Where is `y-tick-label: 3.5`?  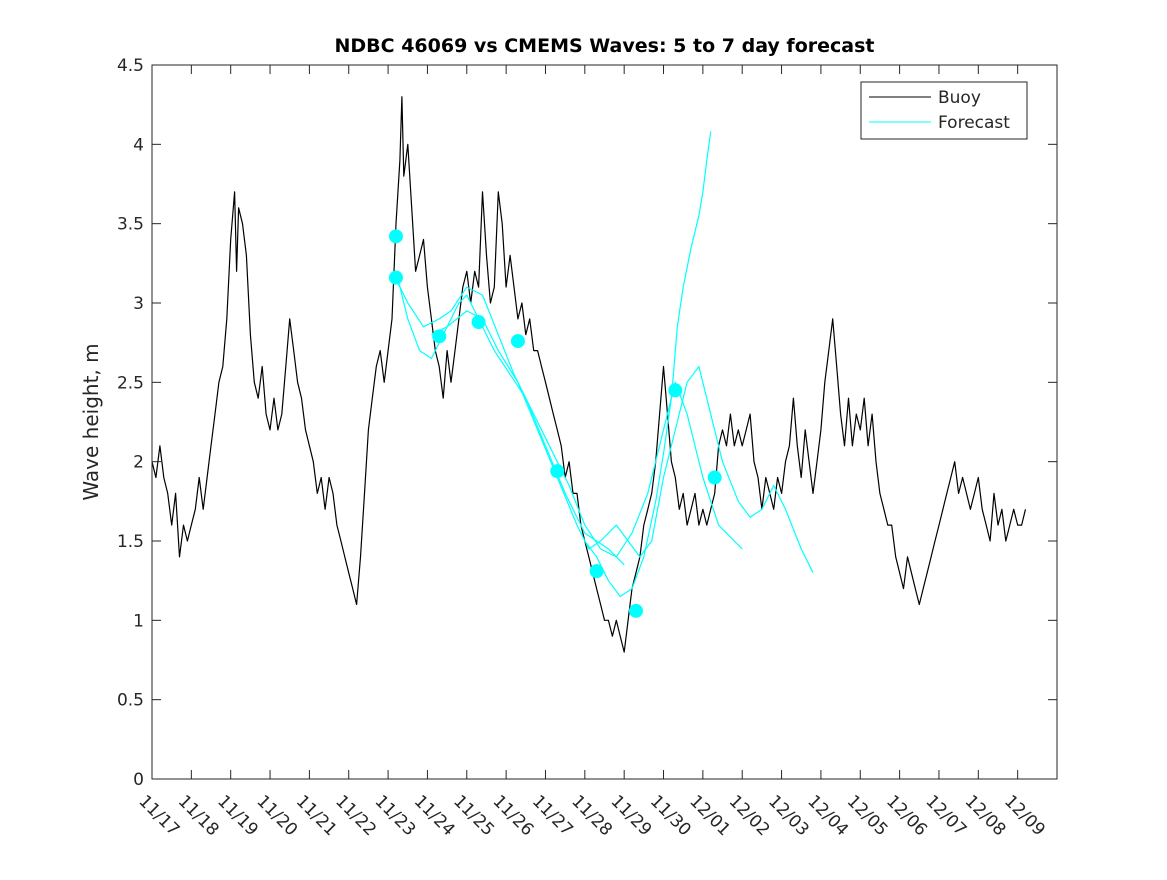 y-tick-label: 3.5 is located at coordinates (130, 225).